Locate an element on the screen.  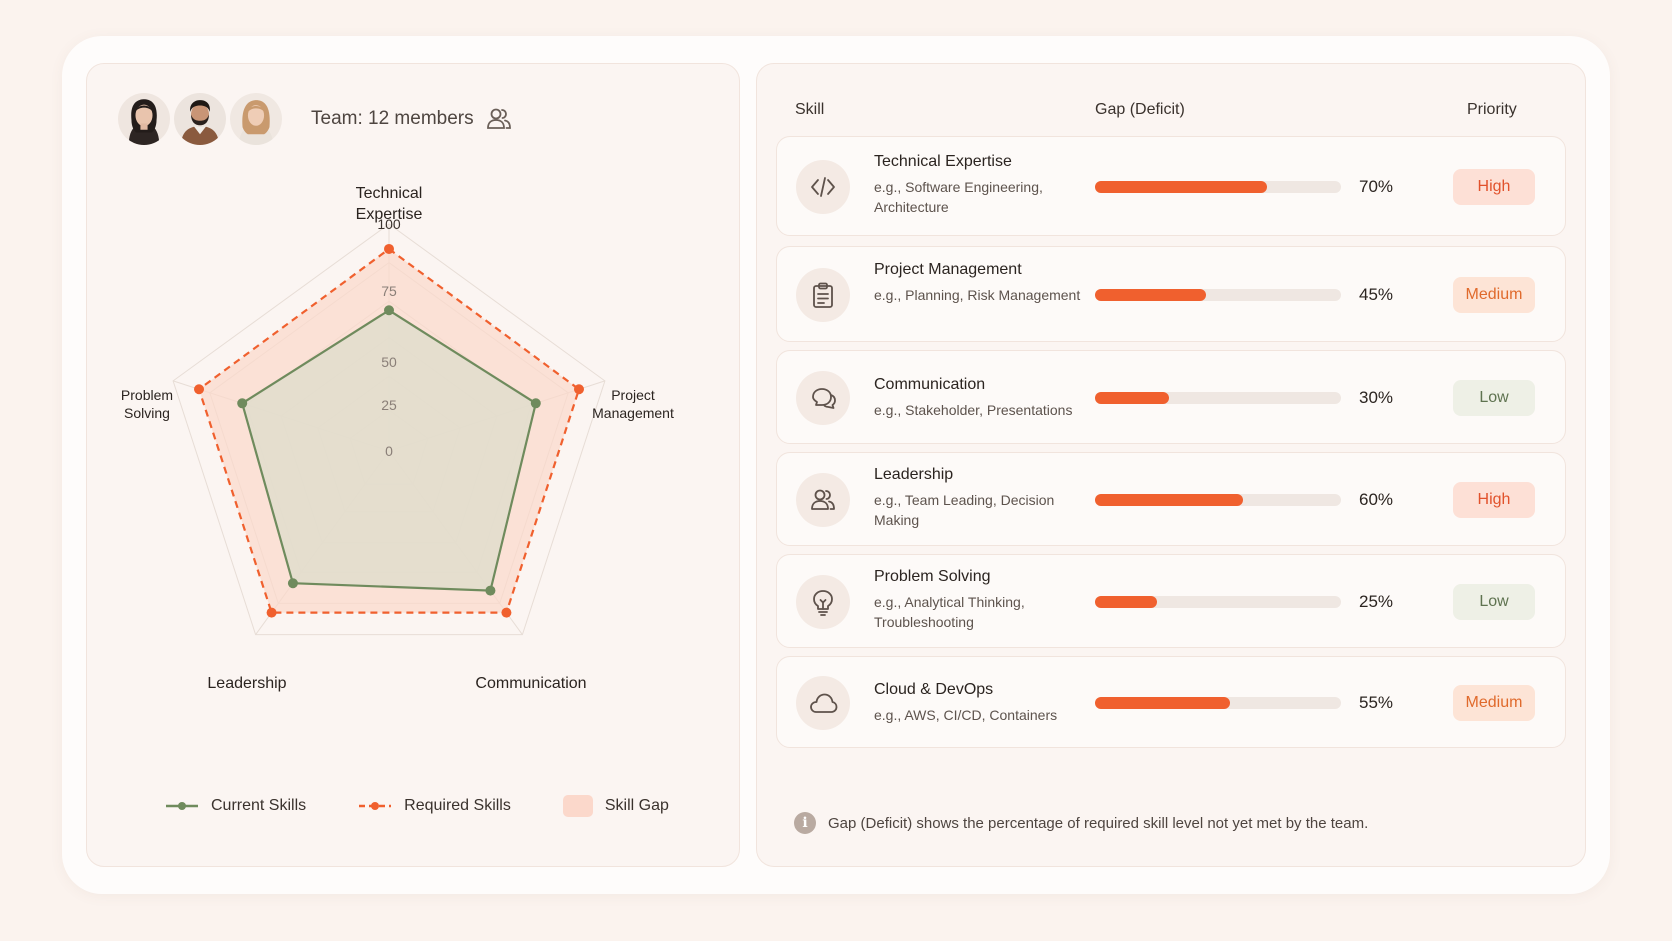
radar-axis-label-line: Project is located at coordinates (633, 395).